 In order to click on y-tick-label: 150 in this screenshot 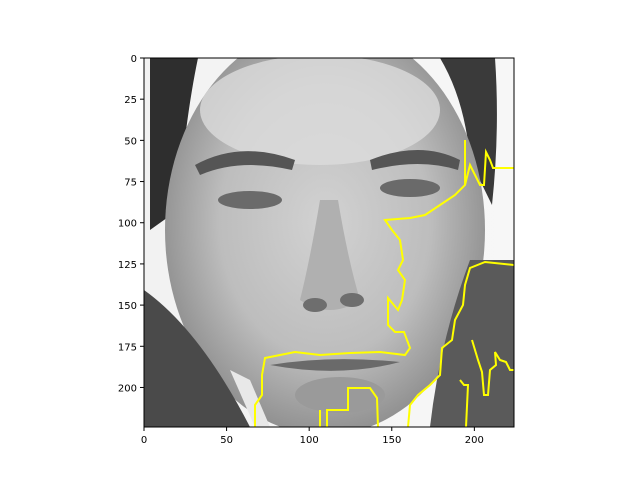, I will do `click(127, 306)`.